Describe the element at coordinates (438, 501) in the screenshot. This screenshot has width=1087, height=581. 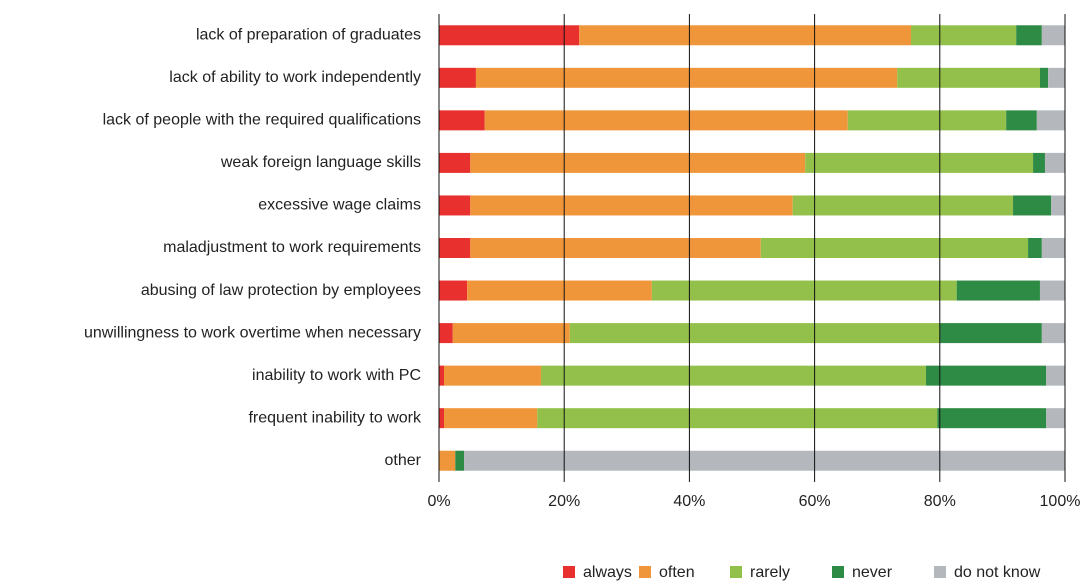
I see `x-tick-label: 0%` at that location.